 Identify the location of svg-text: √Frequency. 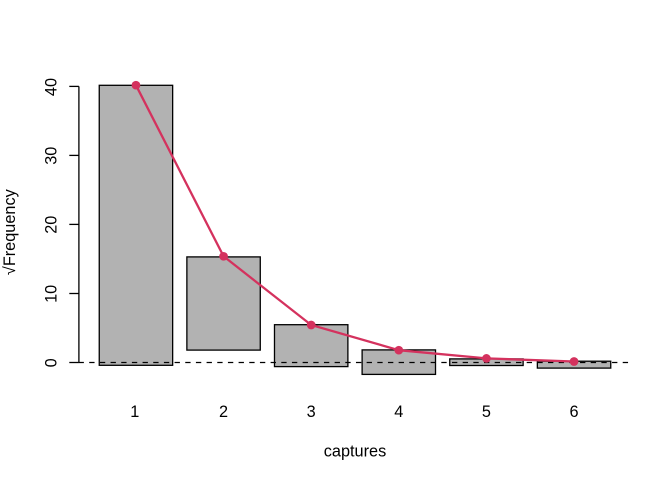
(10, 231).